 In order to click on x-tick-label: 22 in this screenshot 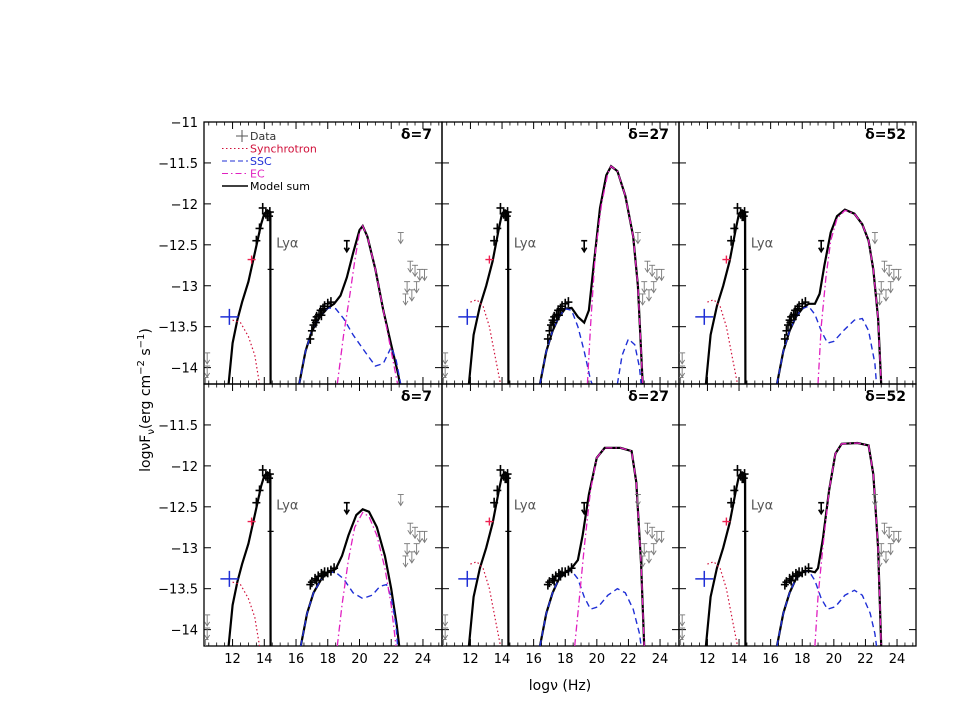, I will do `click(391, 659)`.